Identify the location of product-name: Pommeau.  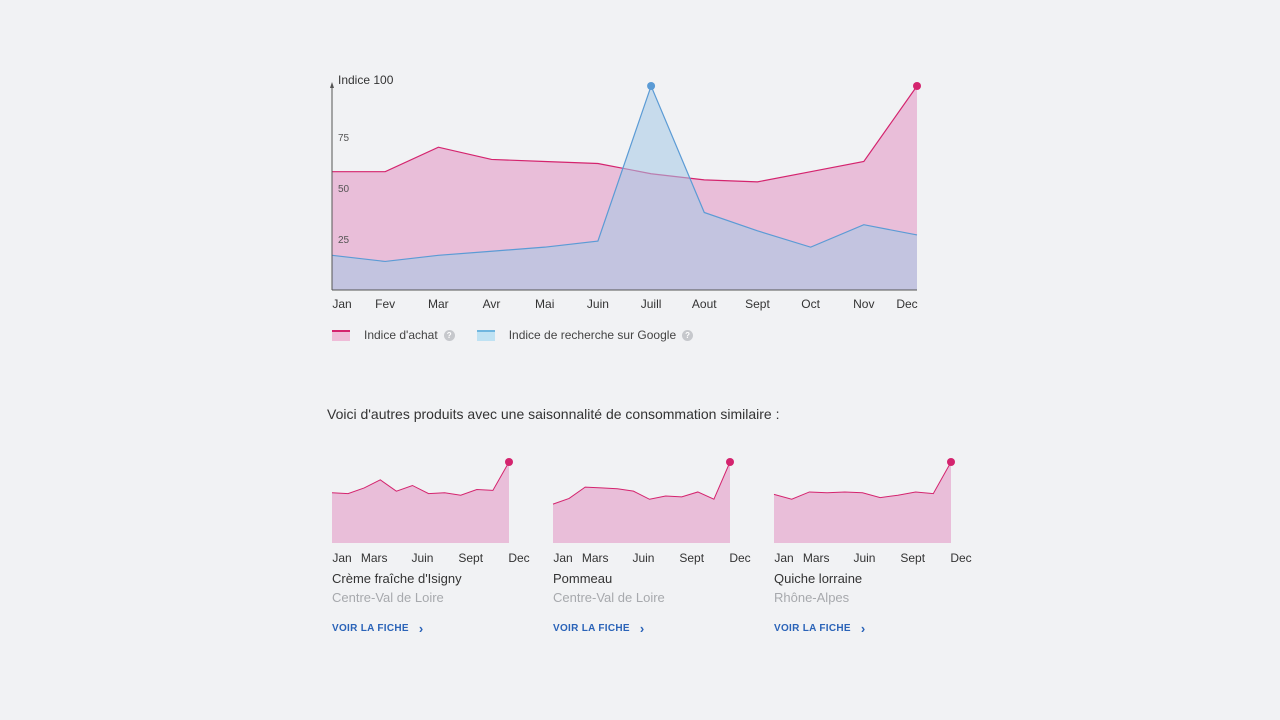
(583, 578).